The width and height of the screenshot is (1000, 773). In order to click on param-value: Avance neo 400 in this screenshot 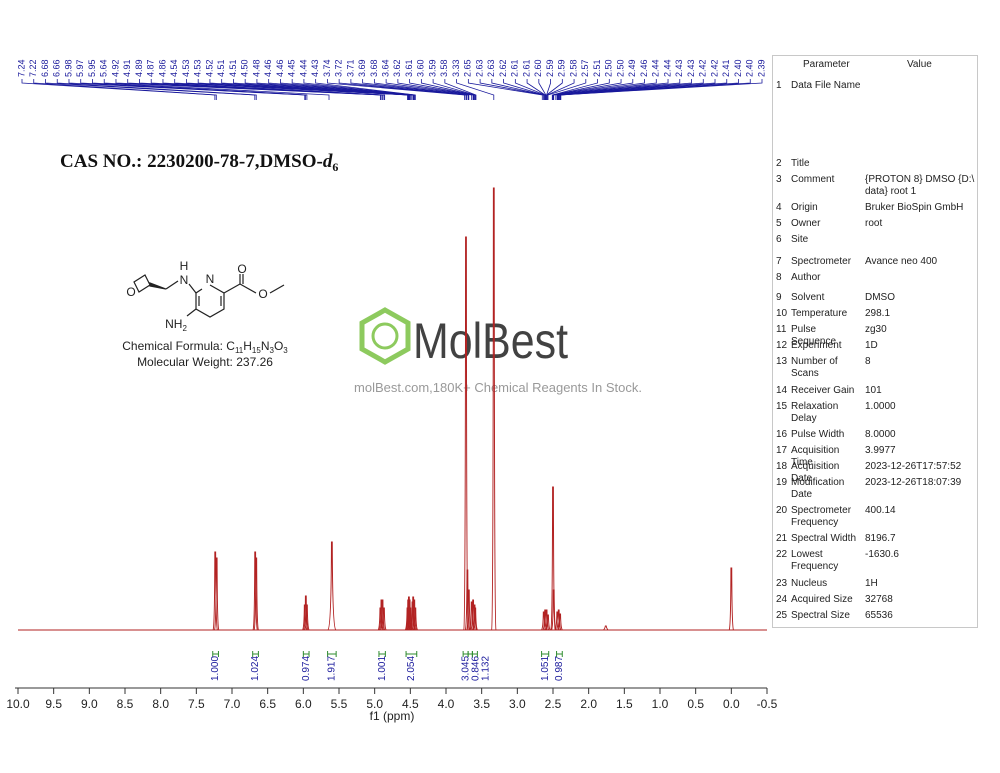, I will do `click(901, 261)`.